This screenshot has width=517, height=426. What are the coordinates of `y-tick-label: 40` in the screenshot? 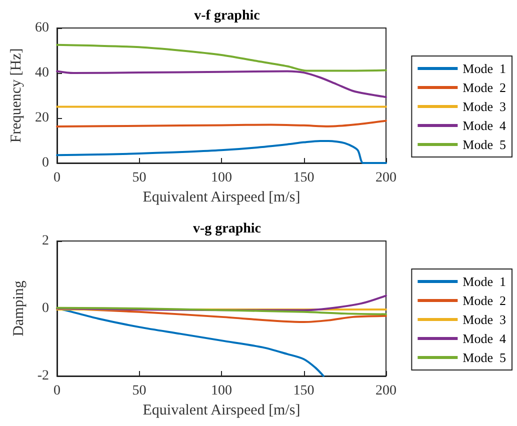 It's located at (42, 73).